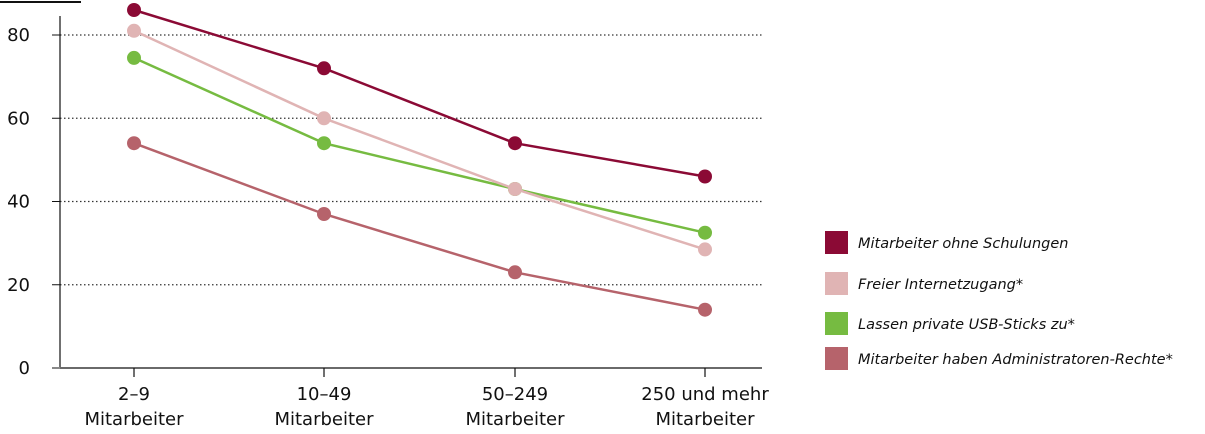 The width and height of the screenshot is (1205, 434). I want to click on legend-label: Lassen private USB-Sticks zu*, so click(966, 325).